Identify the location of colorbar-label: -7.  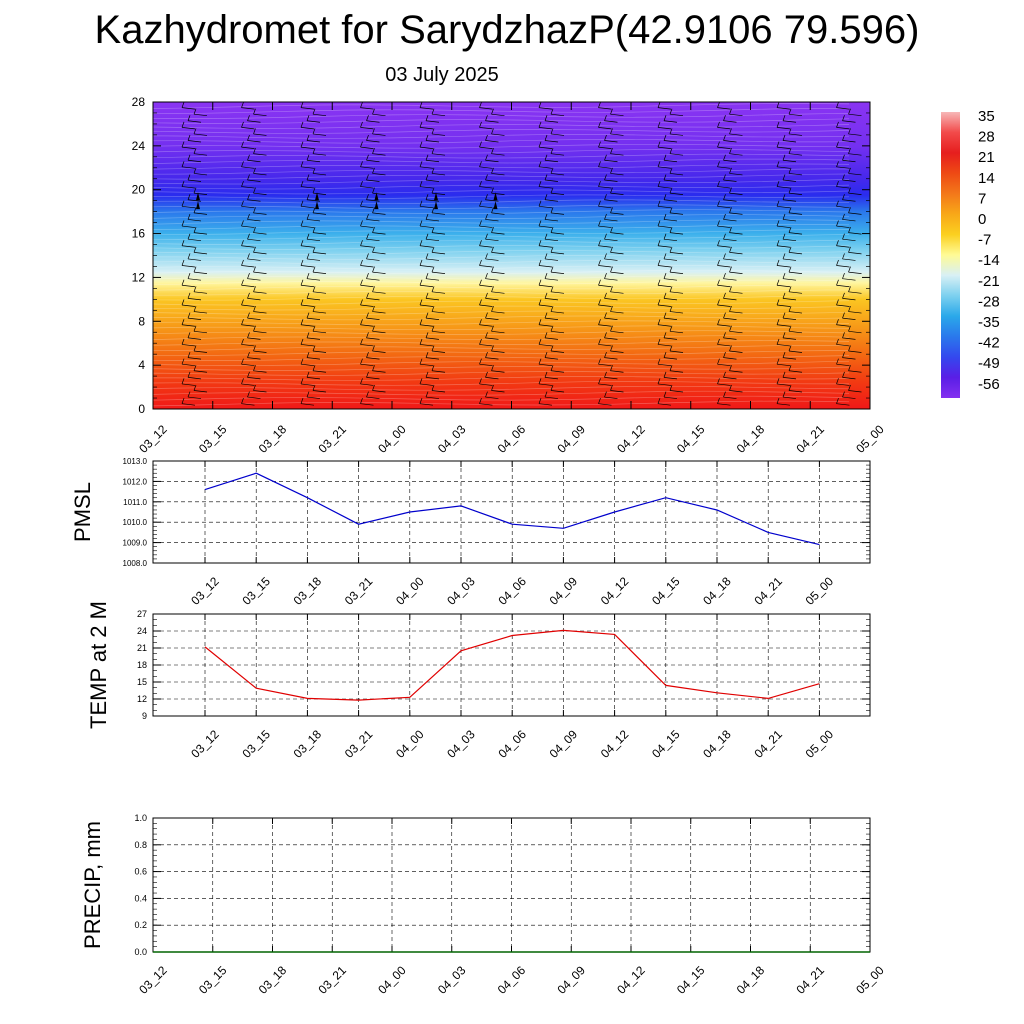
(984, 240).